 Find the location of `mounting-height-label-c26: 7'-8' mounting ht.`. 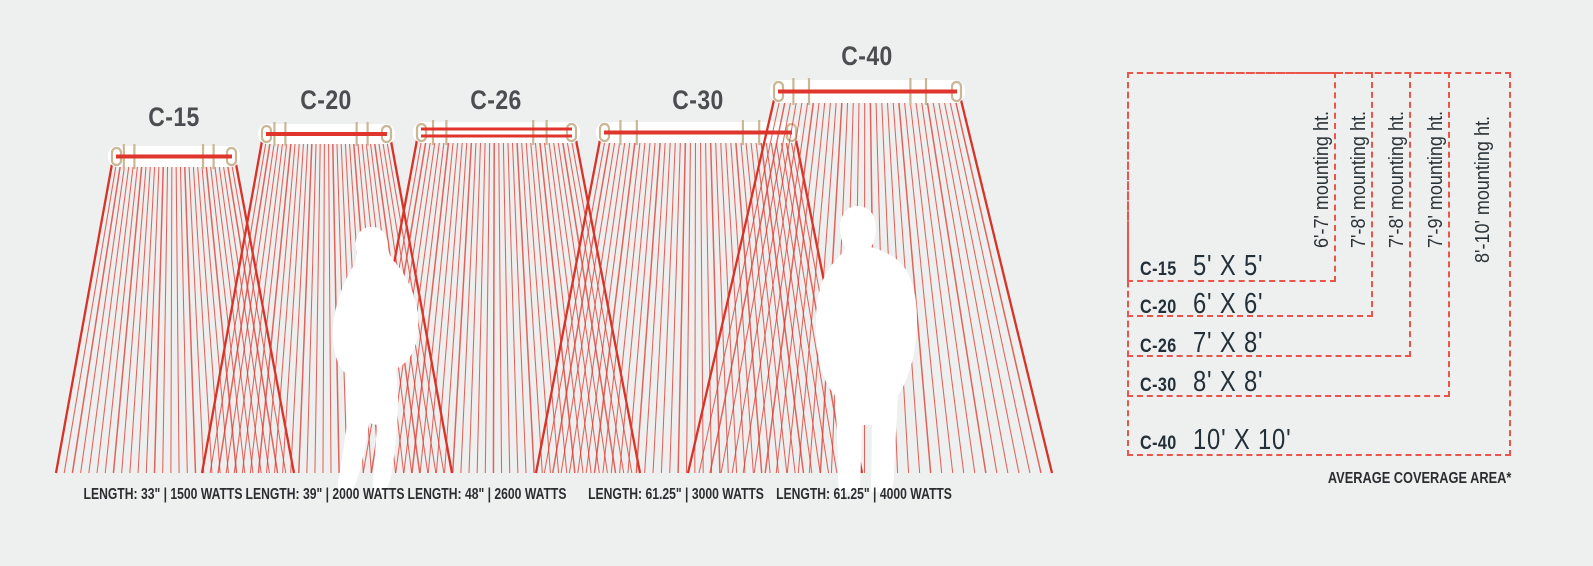

mounting-height-label-c26: 7'-8' mounting ht. is located at coordinates (1397, 179).